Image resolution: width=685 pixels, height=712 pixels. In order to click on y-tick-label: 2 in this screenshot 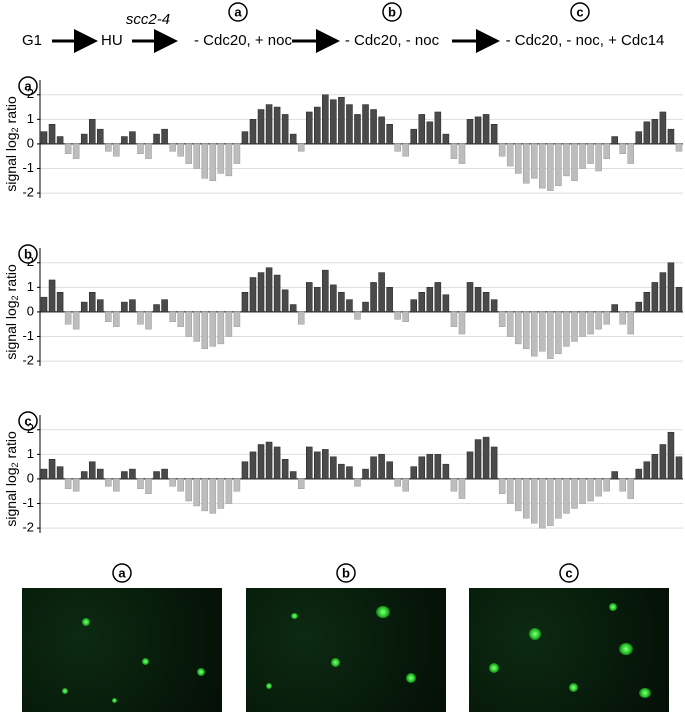, I will do `click(30, 93)`.